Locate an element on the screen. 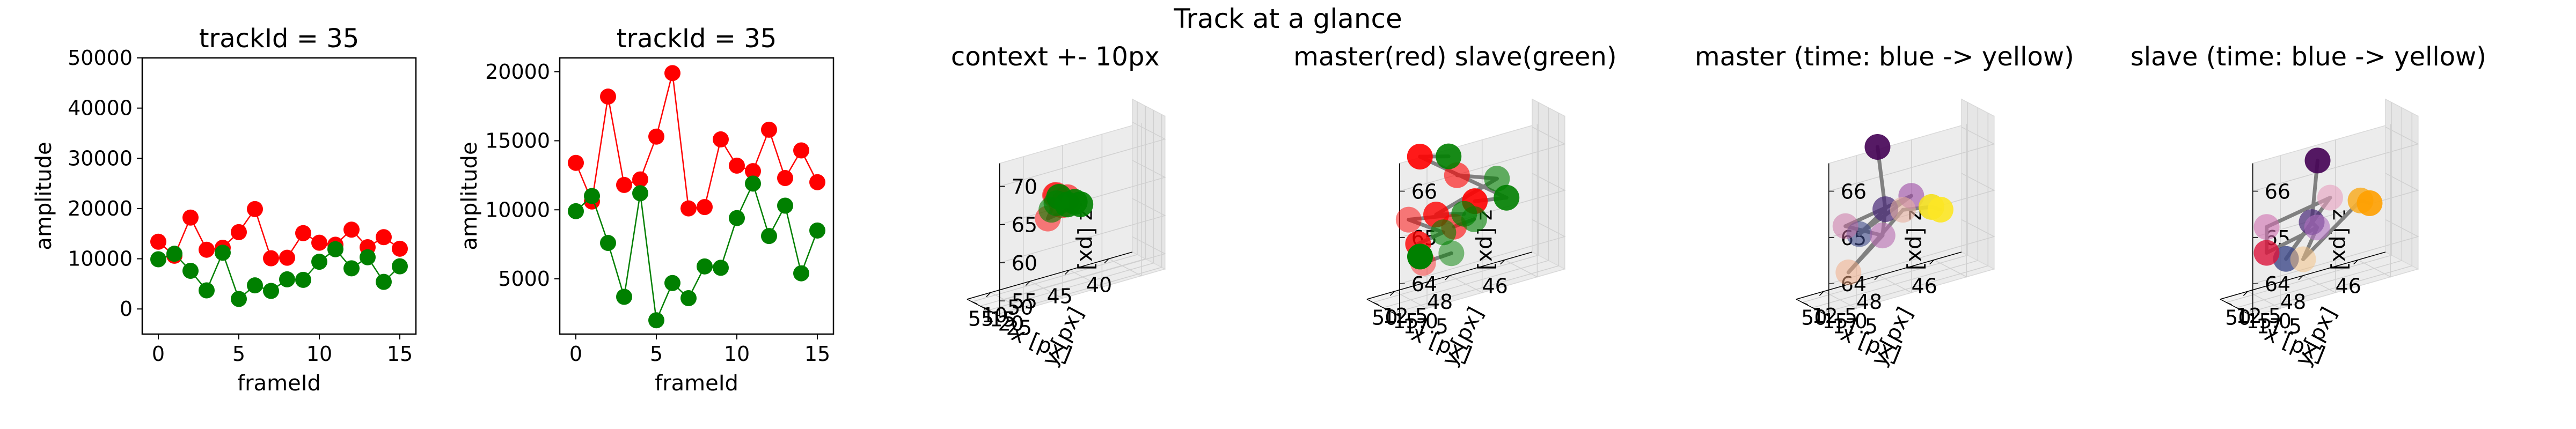  link-line is located at coordinates (2332, 230).